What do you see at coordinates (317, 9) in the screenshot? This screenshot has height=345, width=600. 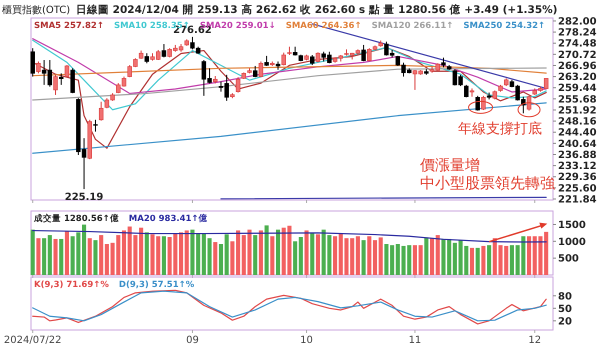 I see `chart-subtitle: 日線圖 2024/12/04 開 259.13 高 262.62 收 262.60 s 點 量 1280.56 億 +3.49 (+1.35%)` at bounding box center [317, 9].